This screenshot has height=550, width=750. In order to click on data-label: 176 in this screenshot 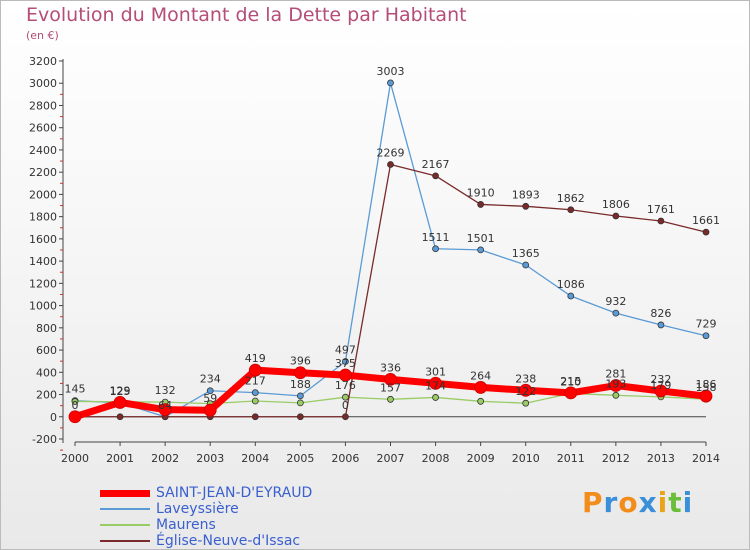, I will do `click(345, 385)`.